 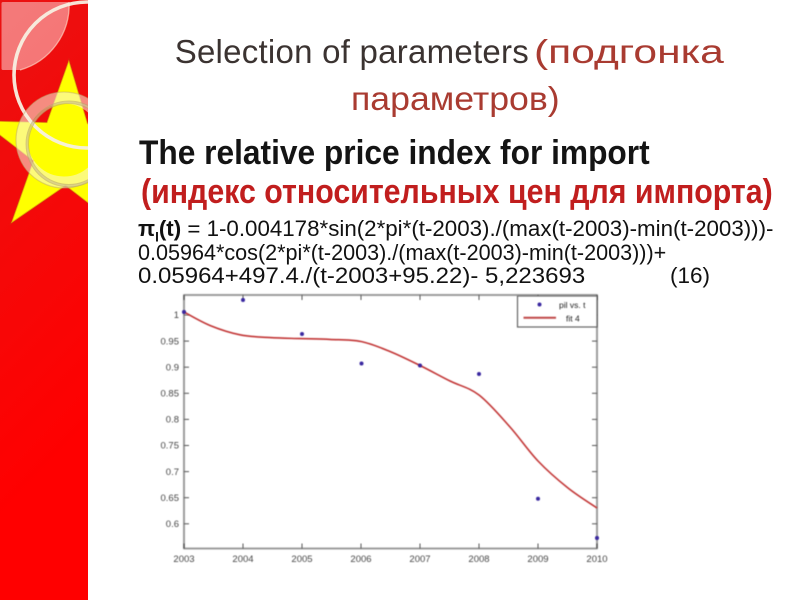 What do you see at coordinates (478, 559) in the screenshot?
I see `svg-text: 2008` at bounding box center [478, 559].